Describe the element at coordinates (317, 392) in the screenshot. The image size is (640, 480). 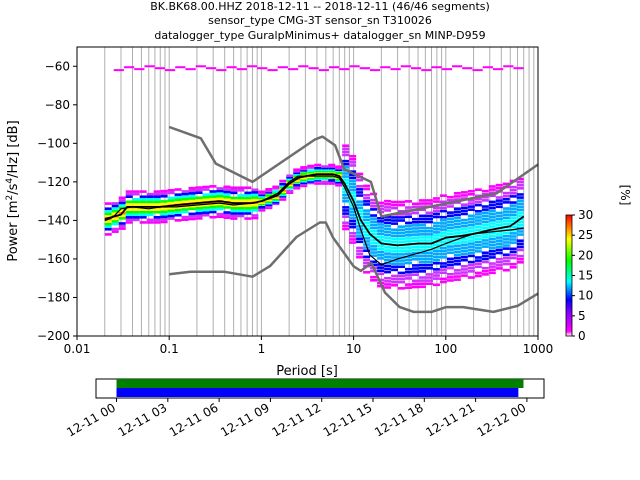
I see `timeline-bar` at that location.